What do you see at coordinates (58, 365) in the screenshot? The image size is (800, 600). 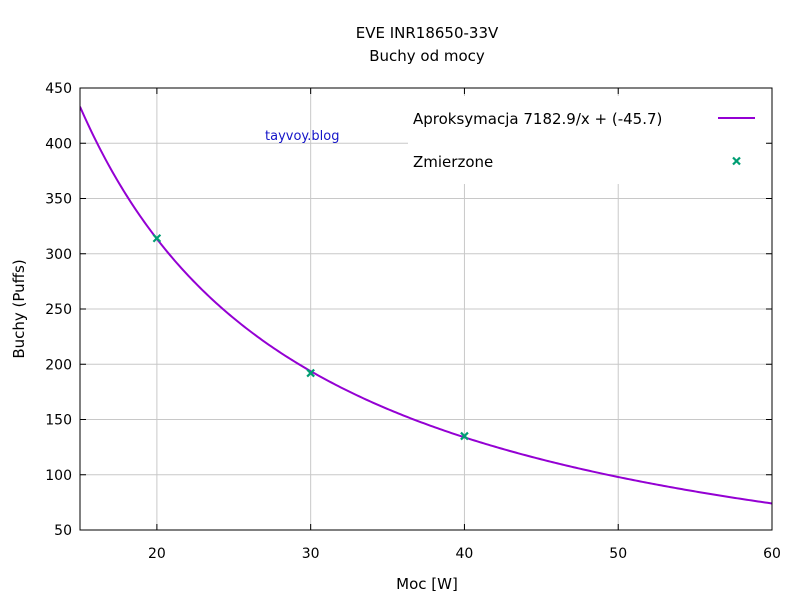 I see `y-tick-label: 200` at bounding box center [58, 365].